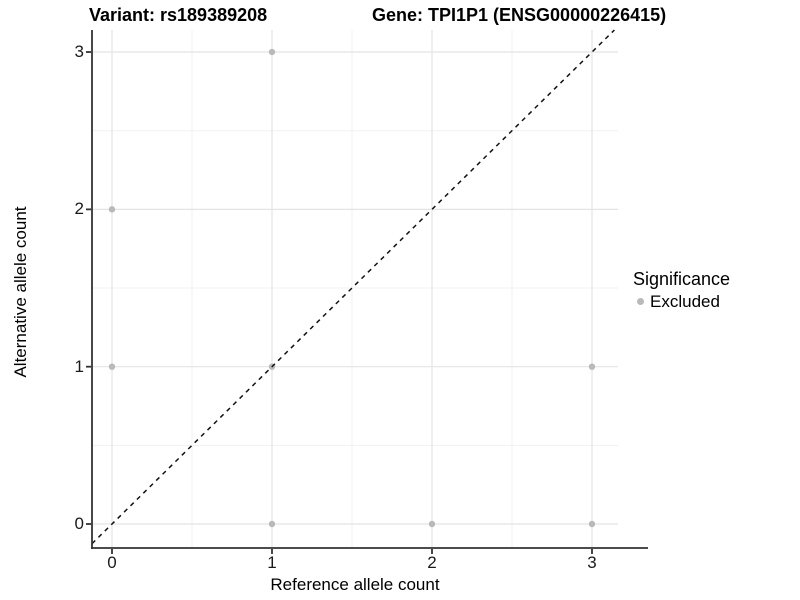 Image resolution: width=800 pixels, height=600 pixels. I want to click on plot-title-variant: Variant: rs189389208, so click(178, 15).